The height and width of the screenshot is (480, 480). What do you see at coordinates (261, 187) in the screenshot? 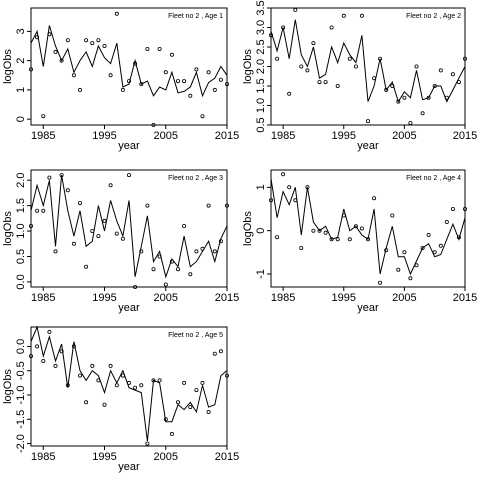
I see `y-tick-label: 1` at bounding box center [261, 187].